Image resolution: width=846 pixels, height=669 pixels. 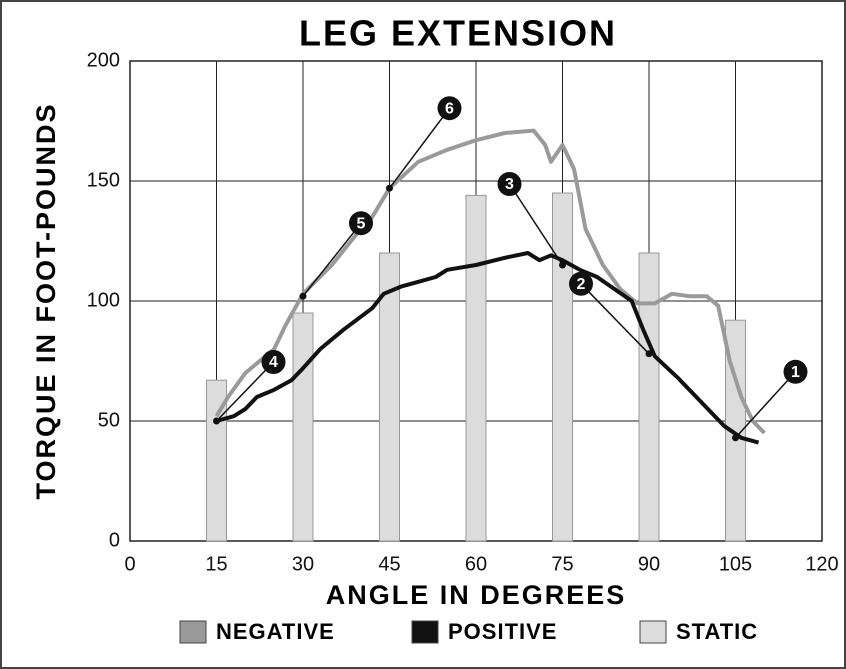 What do you see at coordinates (103, 300) in the screenshot?
I see `y-tick-label: 100` at bounding box center [103, 300].